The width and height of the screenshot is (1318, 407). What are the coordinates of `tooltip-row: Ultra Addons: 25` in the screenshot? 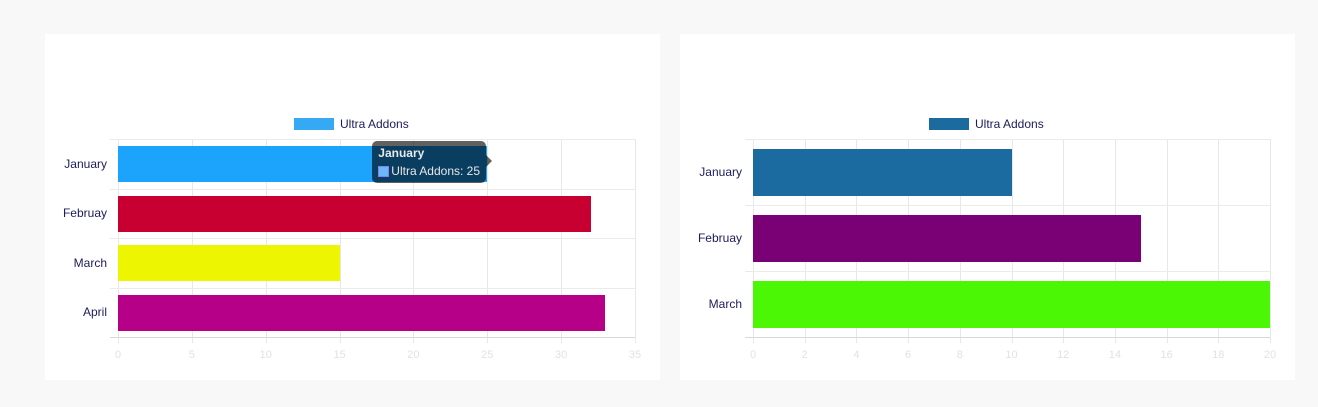 It's located at (429, 171).